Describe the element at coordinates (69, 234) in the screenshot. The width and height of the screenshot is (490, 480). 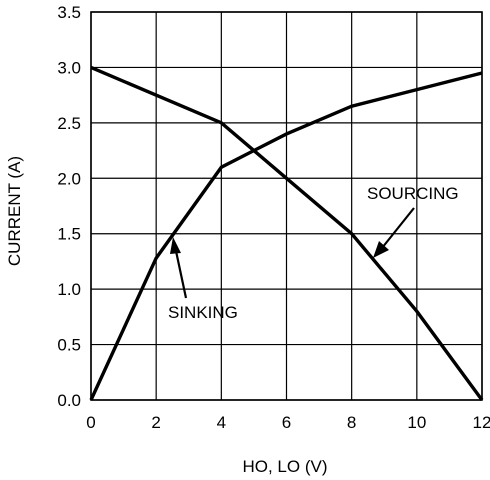
I see `y-tick-label: 1.5` at that location.